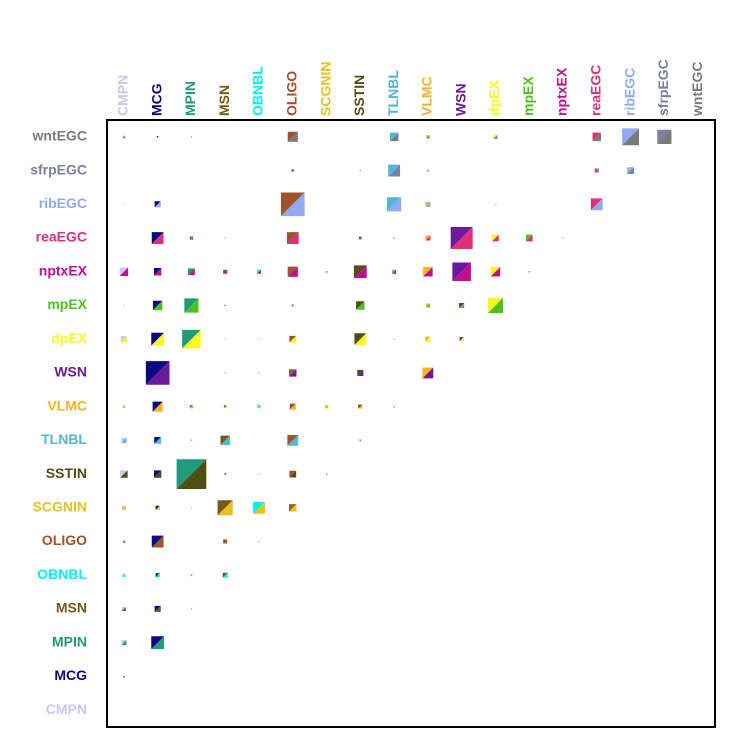  I want to click on column-label: TLNBL, so click(393, 93).